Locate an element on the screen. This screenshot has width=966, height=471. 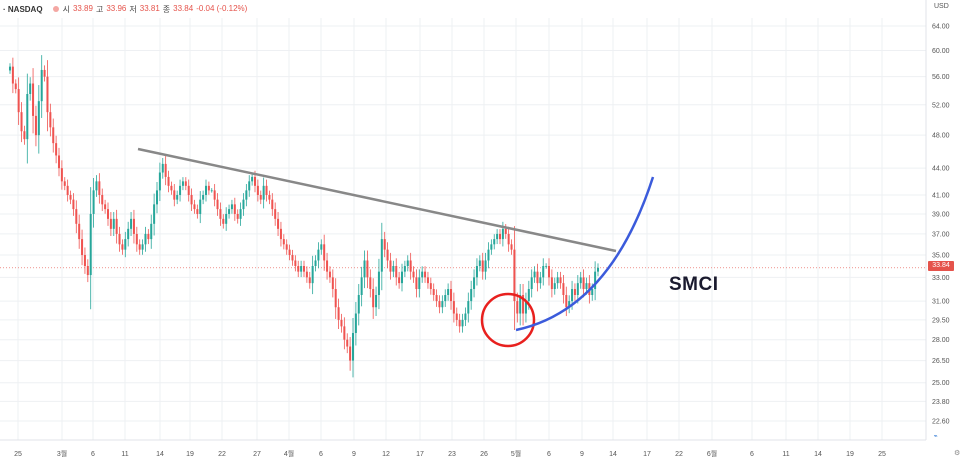
x-tick-label: 23 is located at coordinates (452, 454).